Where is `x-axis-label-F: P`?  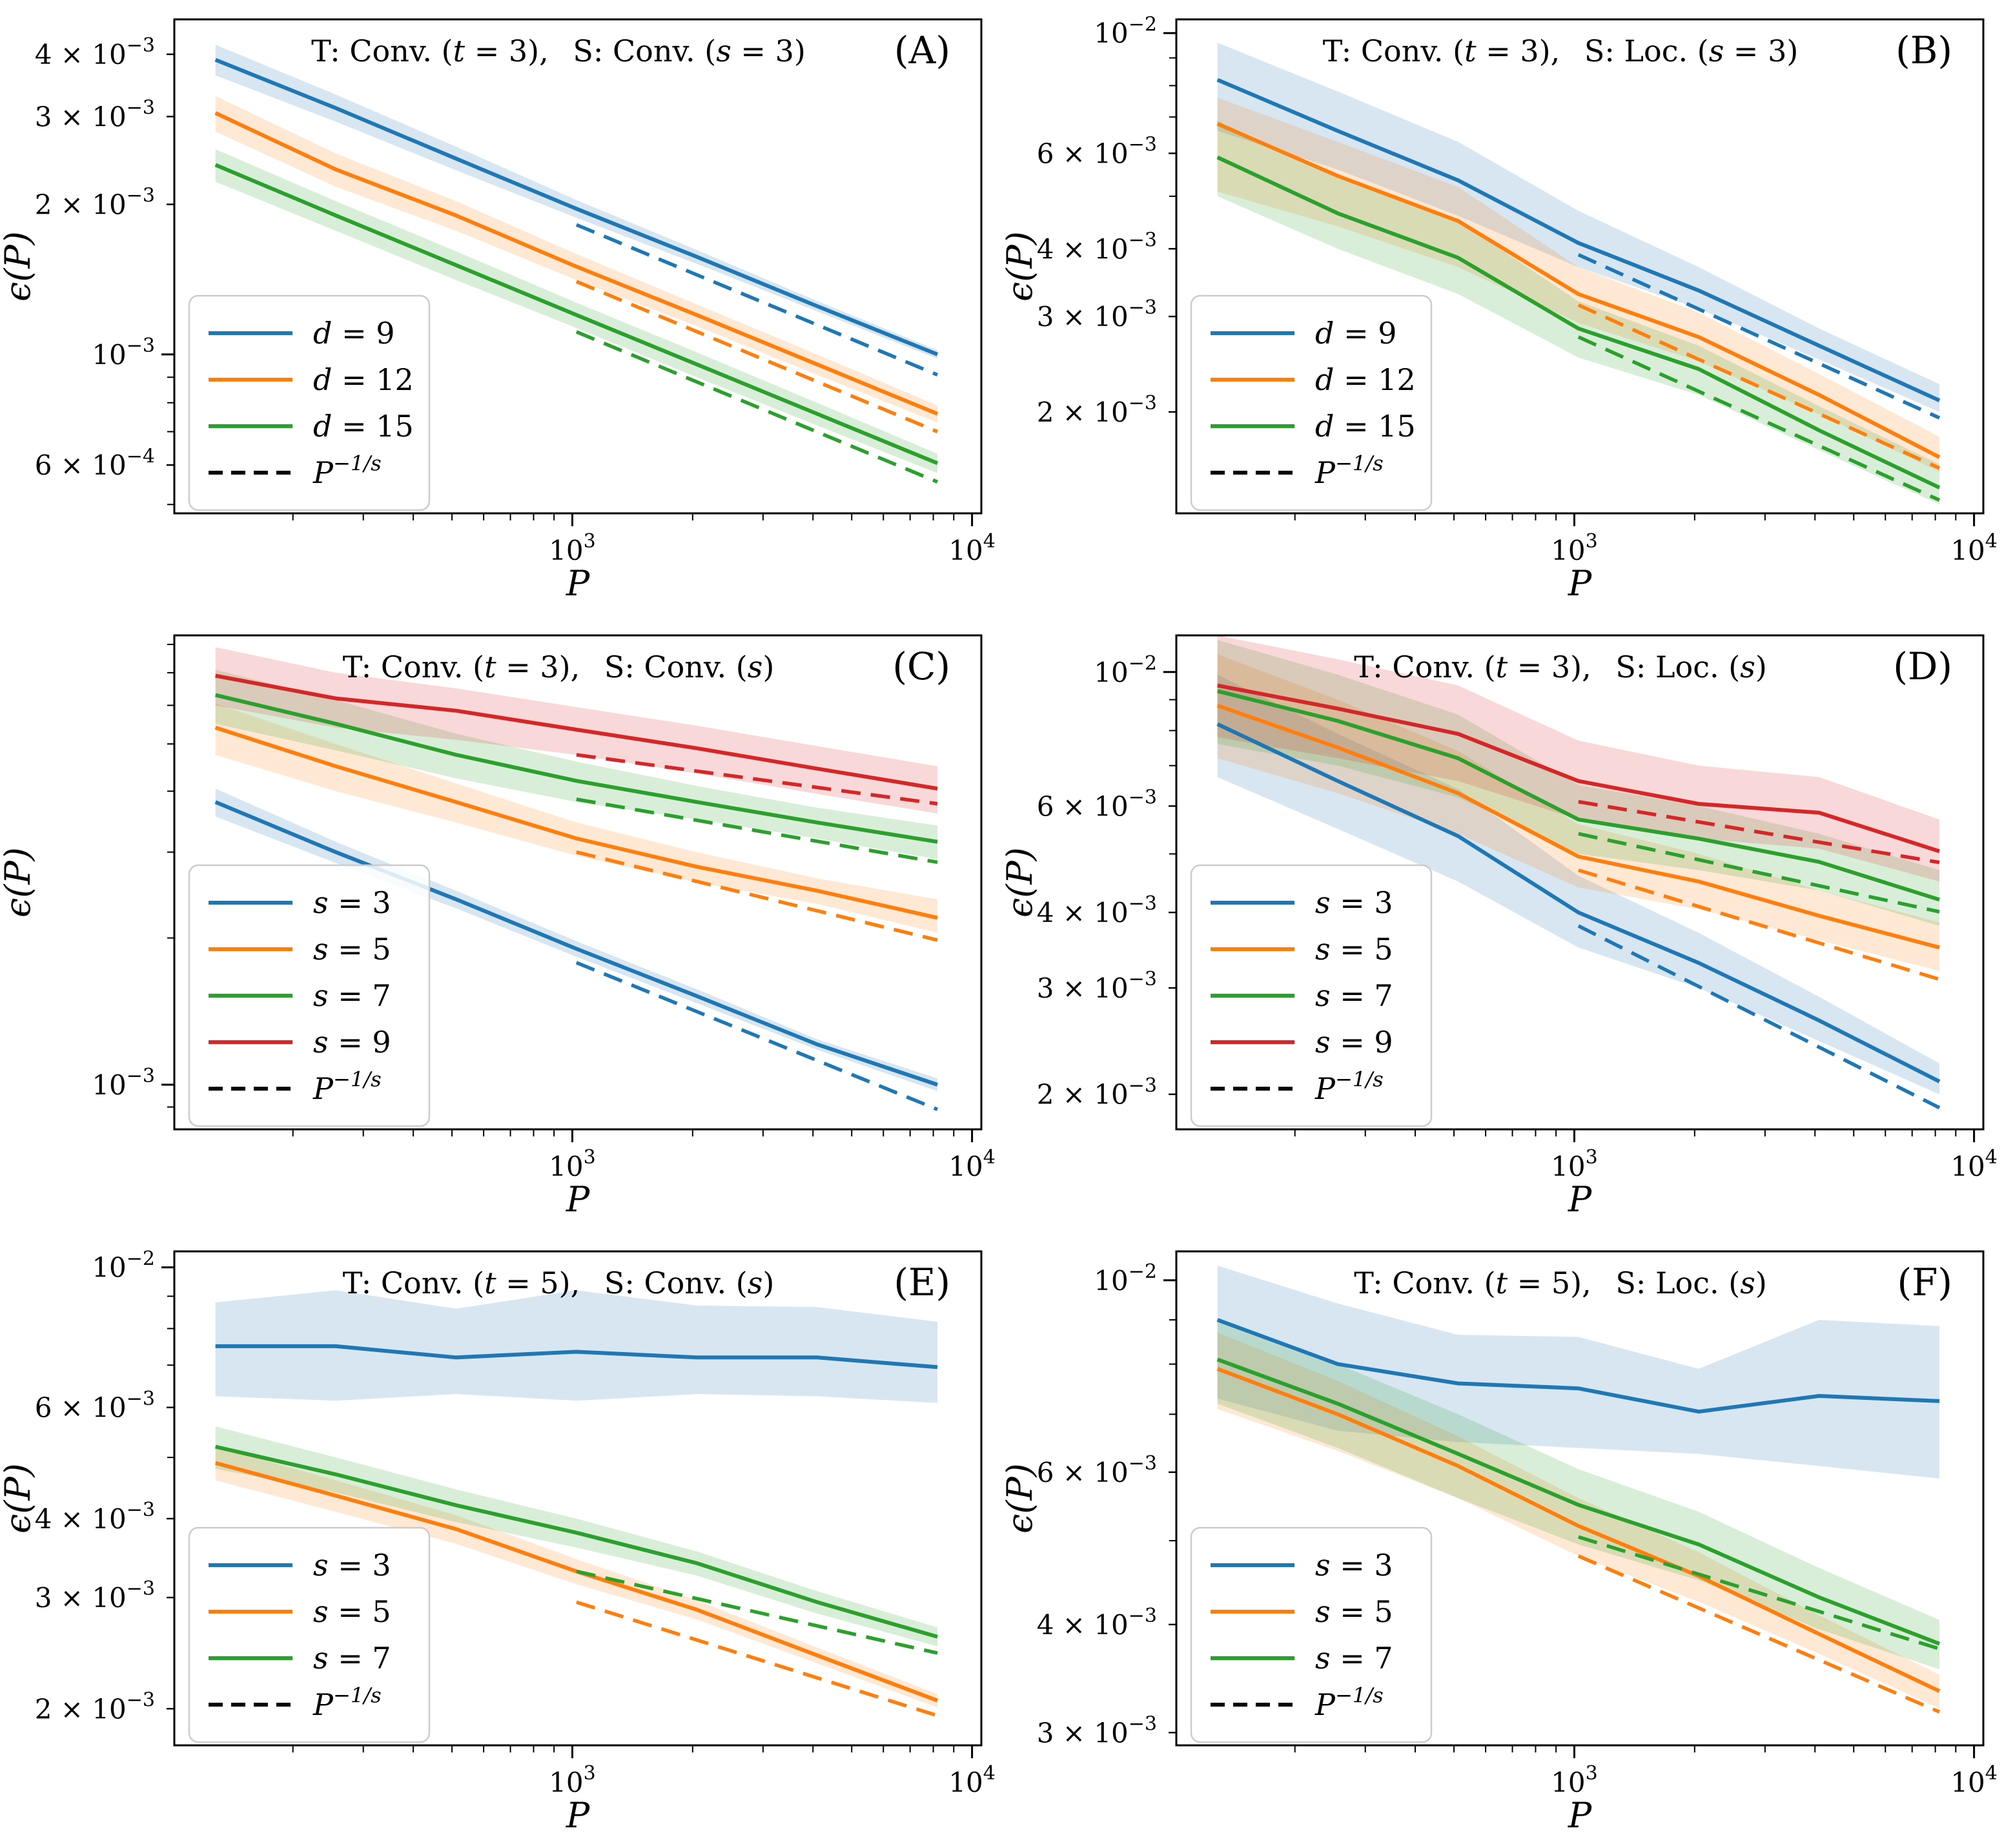 x-axis-label-F: P is located at coordinates (1580, 1815).